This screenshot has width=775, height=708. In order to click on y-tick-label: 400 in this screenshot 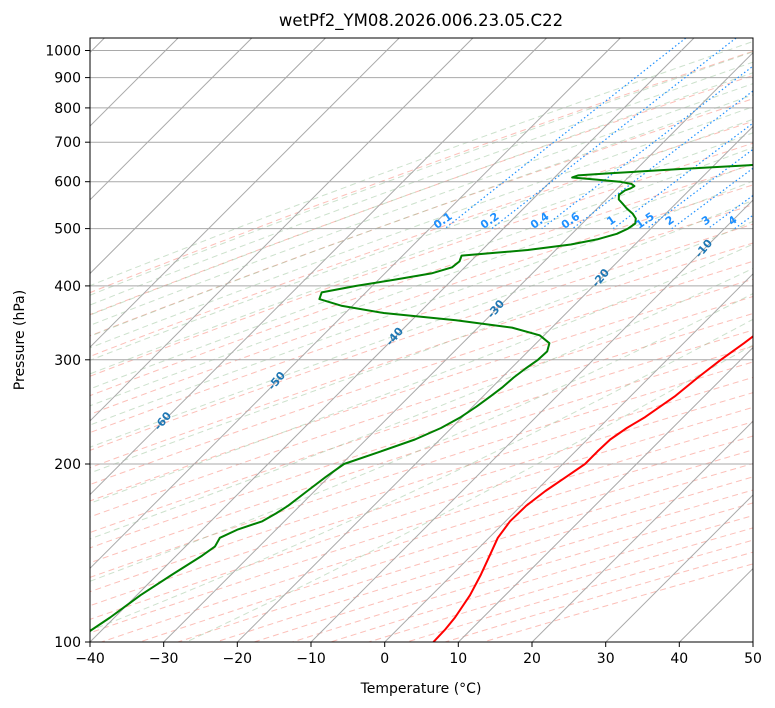, I will do `click(67, 287)`.